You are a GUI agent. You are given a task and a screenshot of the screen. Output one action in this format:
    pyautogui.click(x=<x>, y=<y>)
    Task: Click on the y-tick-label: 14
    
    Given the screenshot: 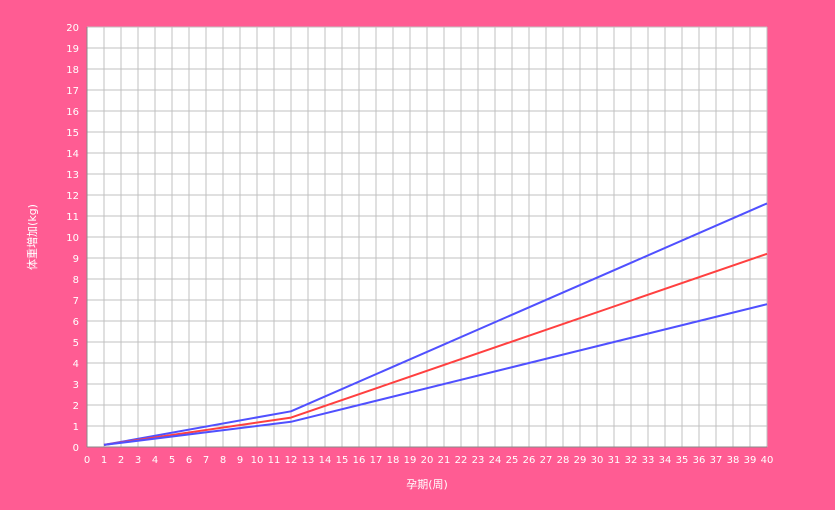 What is the action you would take?
    pyautogui.click(x=72, y=154)
    